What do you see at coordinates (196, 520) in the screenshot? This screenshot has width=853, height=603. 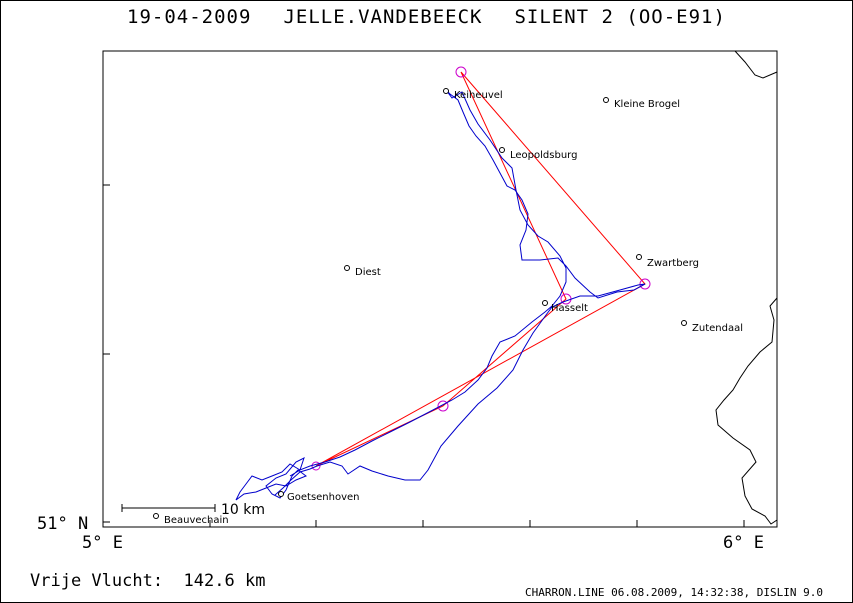 I see `place-label-beauvechain: Beauvechain` at bounding box center [196, 520].